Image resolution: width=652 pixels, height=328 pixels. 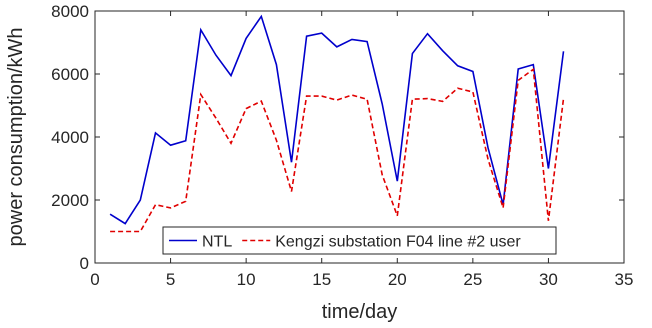 What do you see at coordinates (321, 279) in the screenshot?
I see `x-tick-label: 15` at bounding box center [321, 279].